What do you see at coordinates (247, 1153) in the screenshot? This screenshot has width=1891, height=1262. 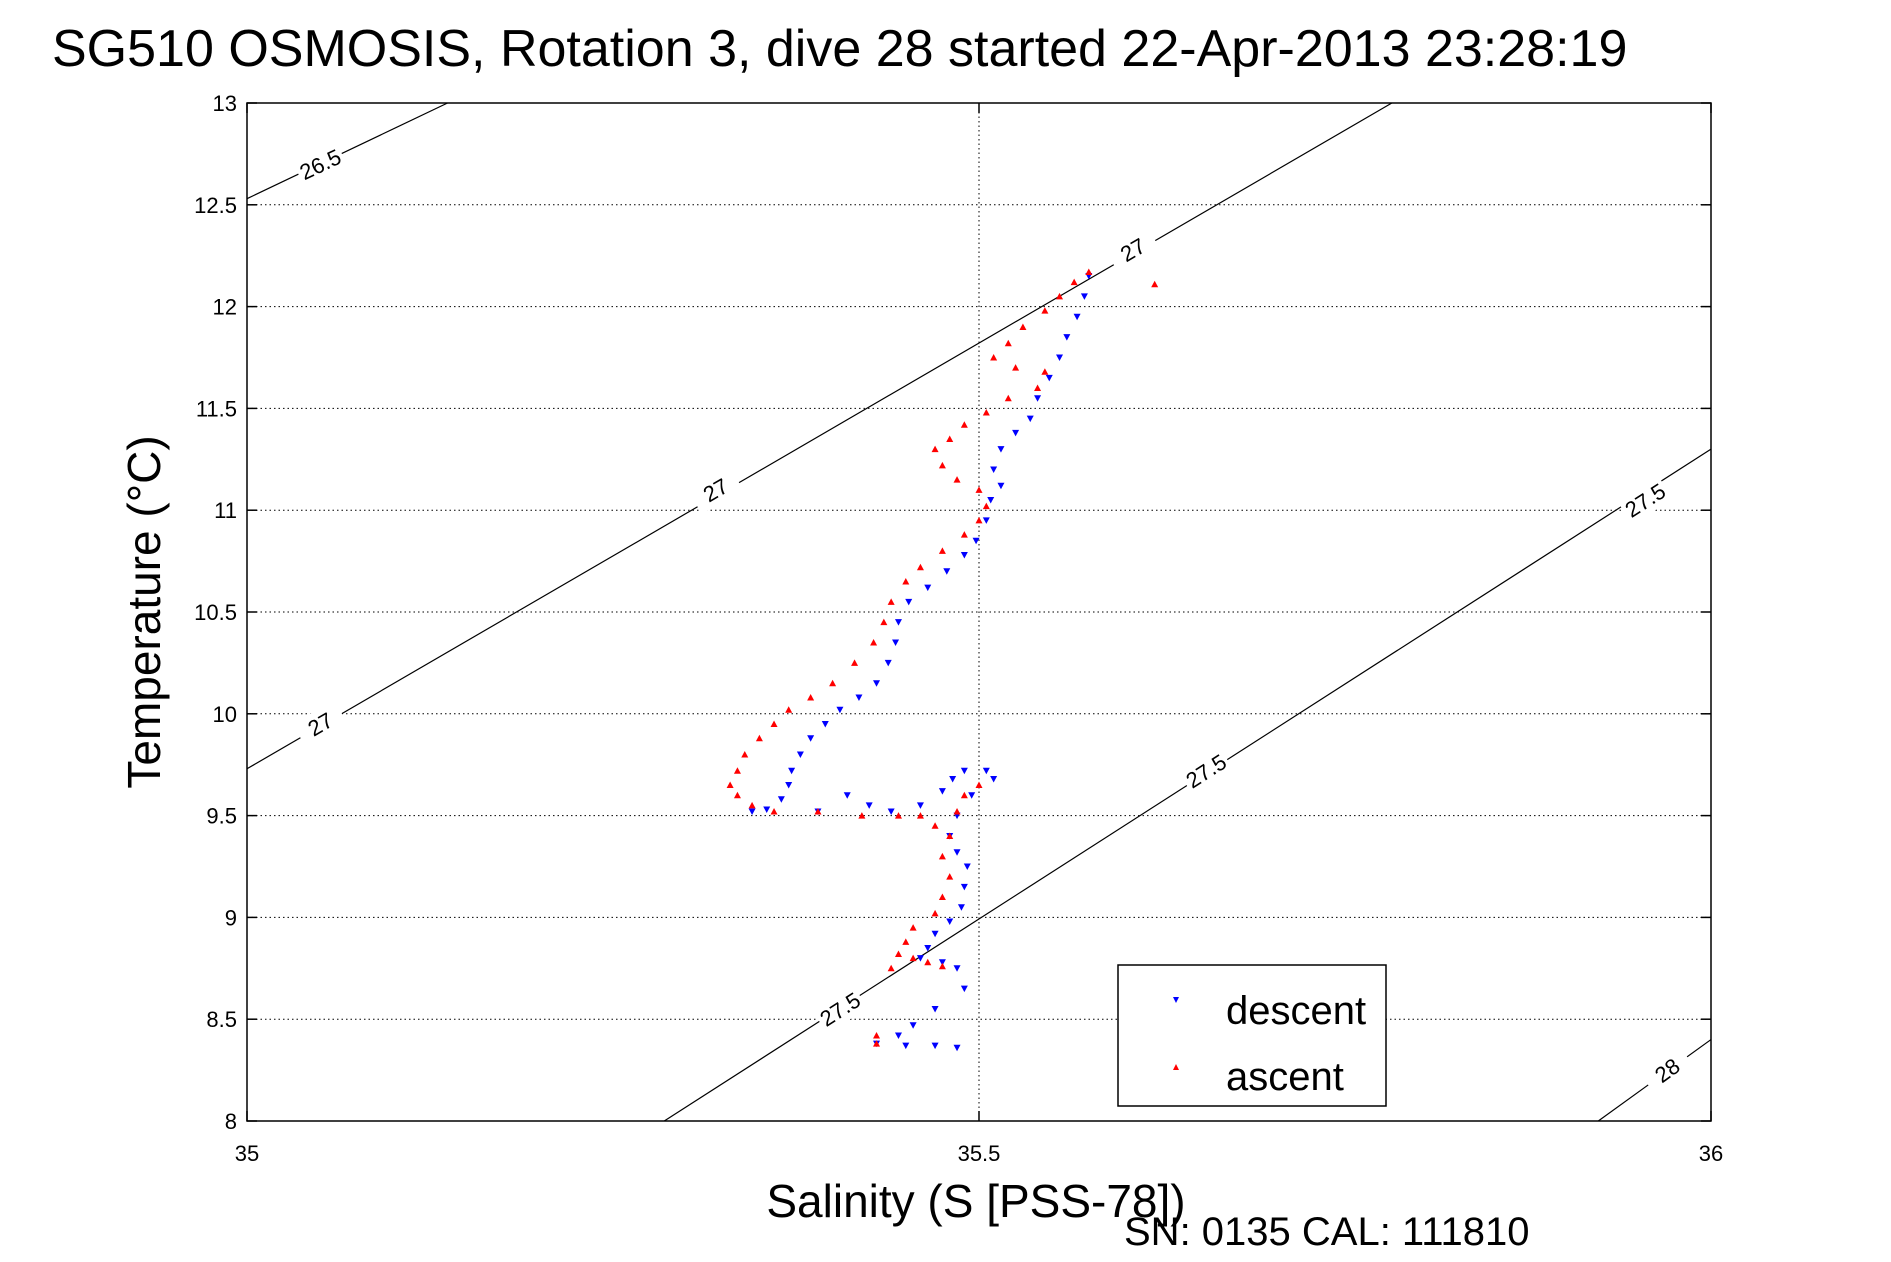 I see `x-tick-label: 35` at bounding box center [247, 1153].